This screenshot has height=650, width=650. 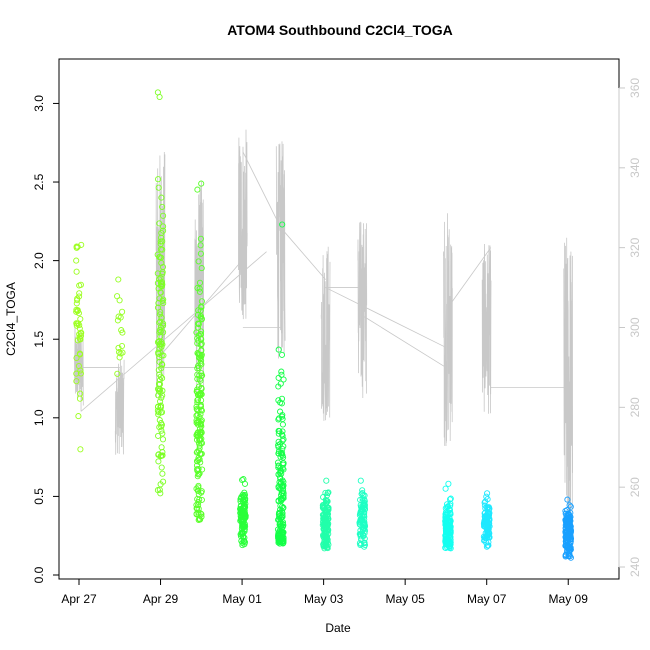 I want to click on y-axis: 0.0 0.5 1.0 1.5 2.0 2.5 3.0, so click(x=46, y=339).